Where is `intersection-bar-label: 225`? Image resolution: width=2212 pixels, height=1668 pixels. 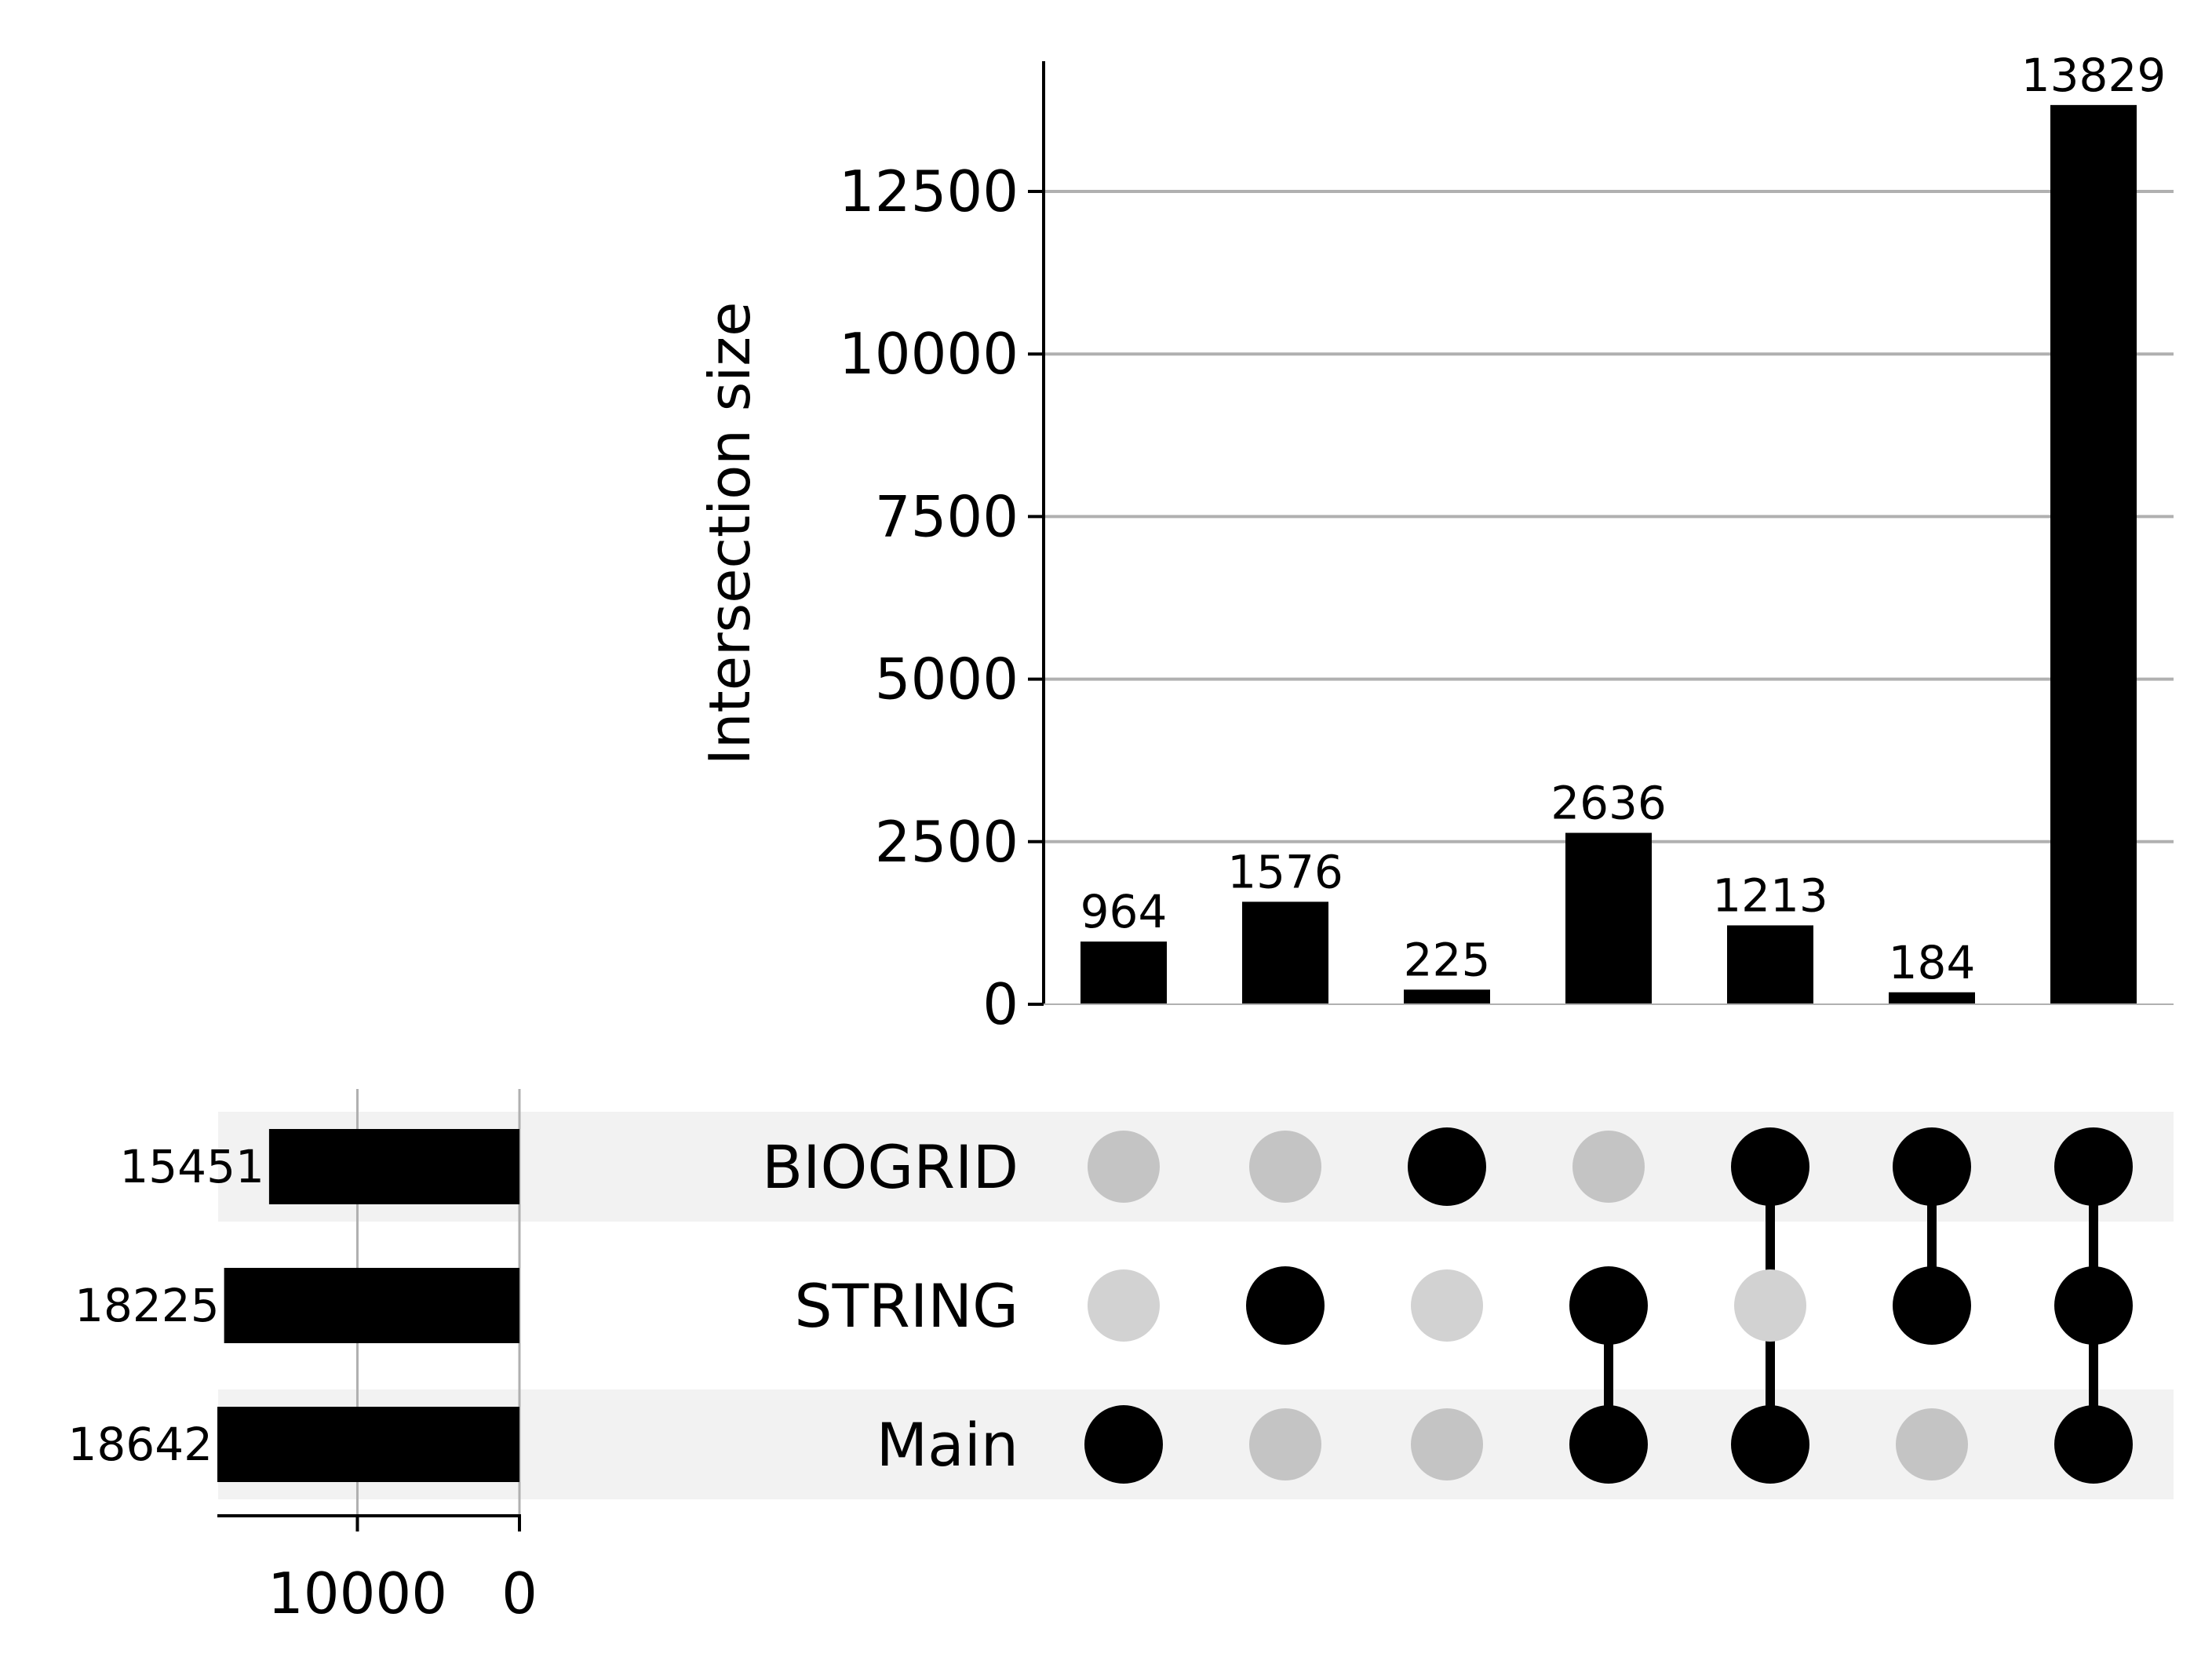
intersection-bar-label: 225 is located at coordinates (1447, 959).